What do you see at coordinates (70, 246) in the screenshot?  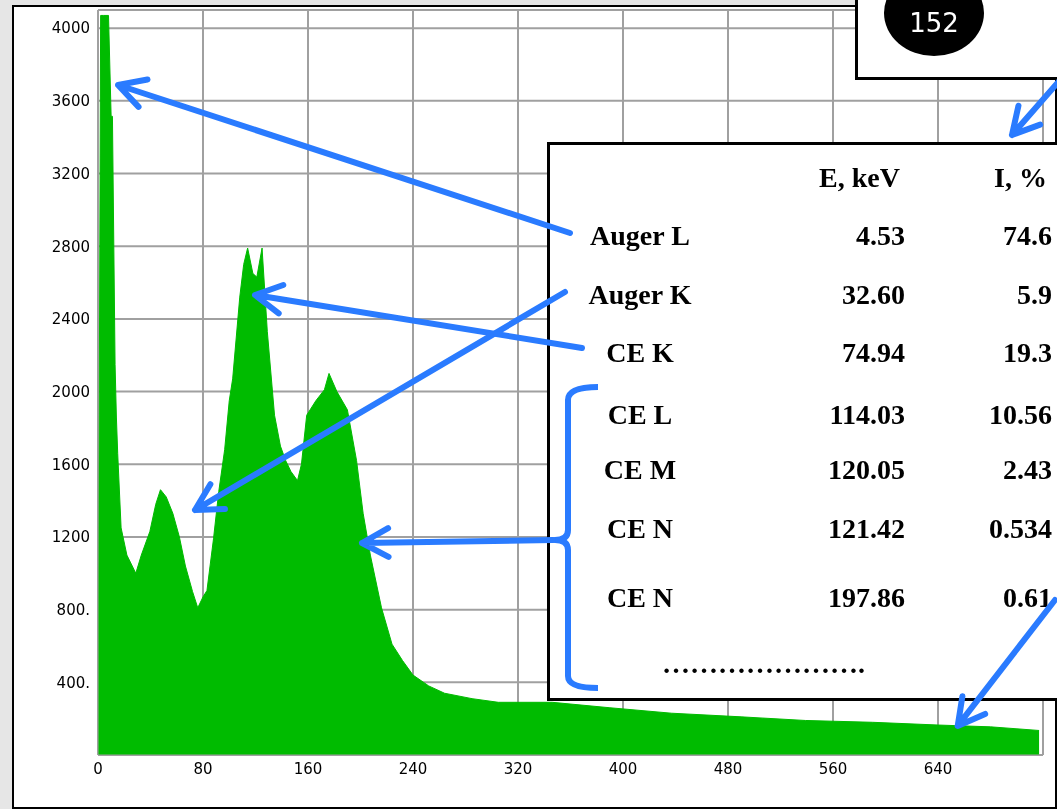 I see `y-tick-label: 2800` at bounding box center [70, 246].